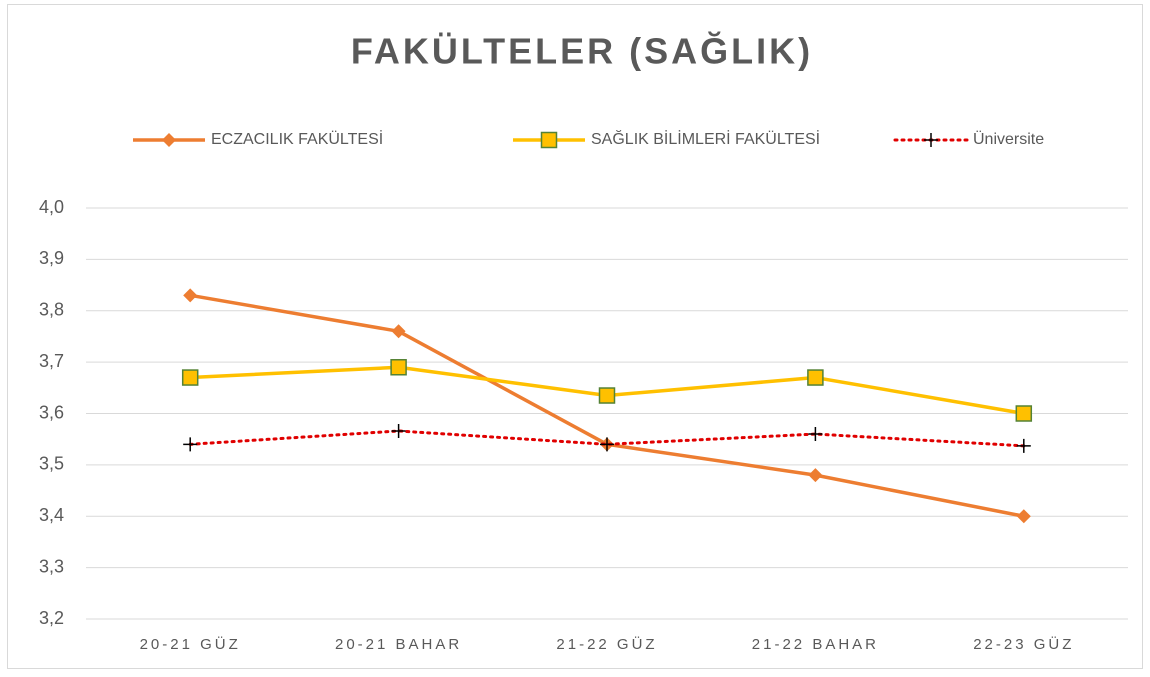 The height and width of the screenshot is (677, 1150). I want to click on x-tick-label: 21-22 BAHAR, so click(815, 644).